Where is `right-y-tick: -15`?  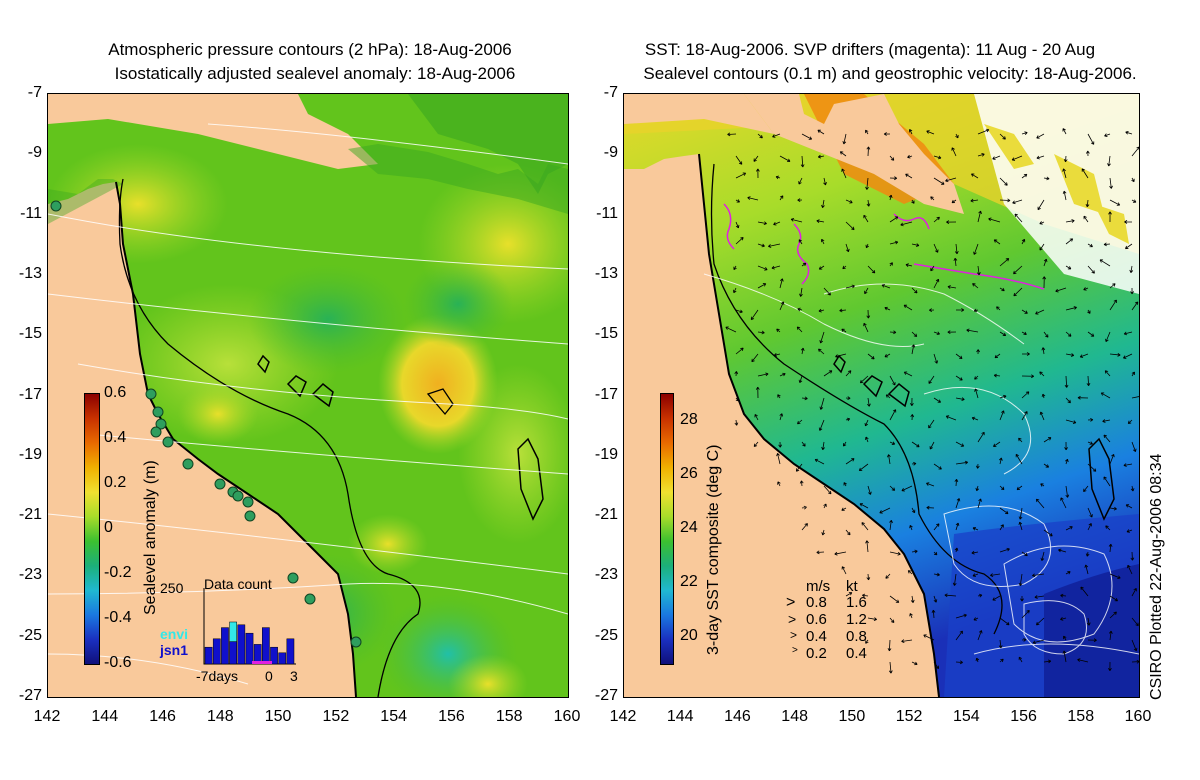
right-y-tick: -15 is located at coordinates (606, 334).